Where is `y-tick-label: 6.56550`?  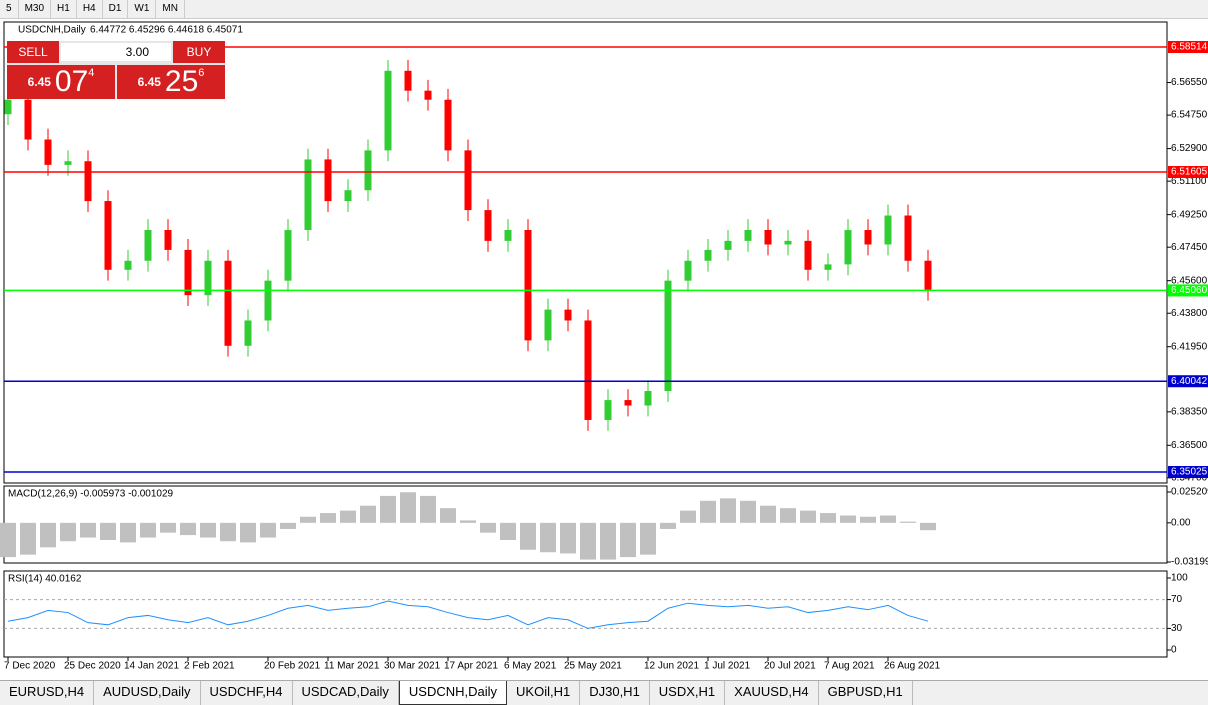
y-tick-label: 6.56550 is located at coordinates (1189, 82).